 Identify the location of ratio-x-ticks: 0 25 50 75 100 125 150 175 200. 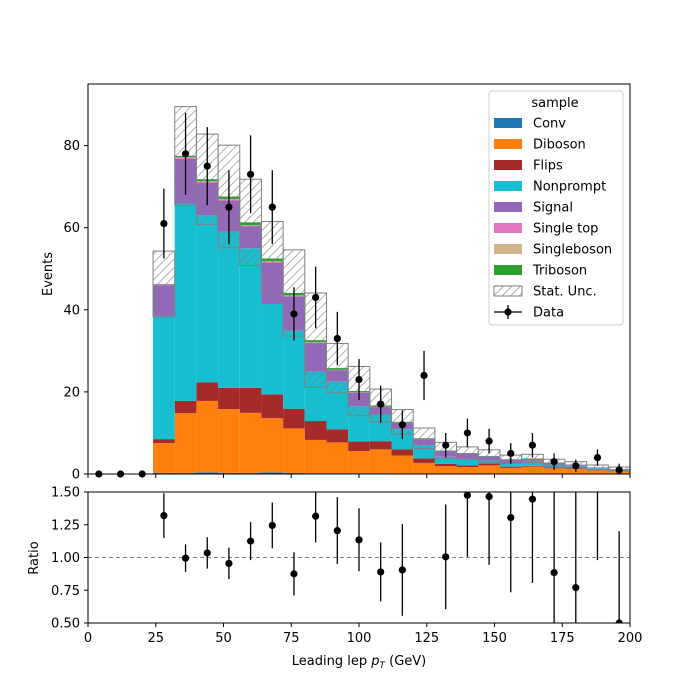
(363, 634).